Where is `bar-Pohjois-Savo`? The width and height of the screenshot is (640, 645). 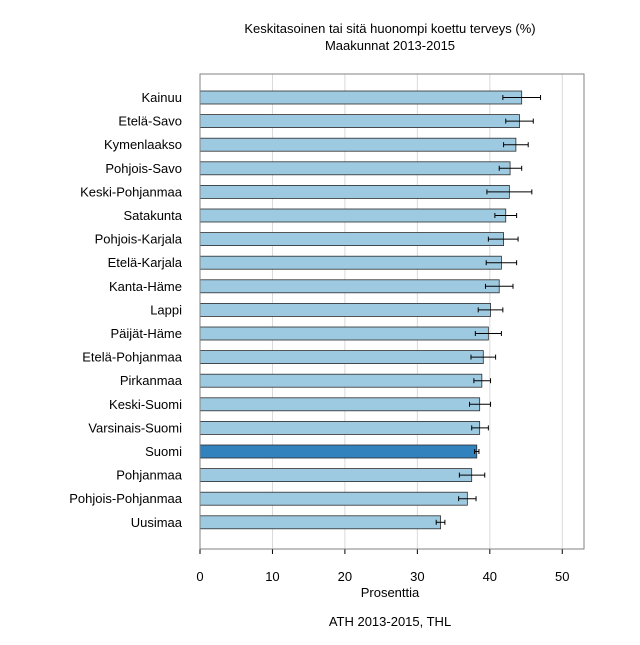 bar-Pohjois-Savo is located at coordinates (355, 168).